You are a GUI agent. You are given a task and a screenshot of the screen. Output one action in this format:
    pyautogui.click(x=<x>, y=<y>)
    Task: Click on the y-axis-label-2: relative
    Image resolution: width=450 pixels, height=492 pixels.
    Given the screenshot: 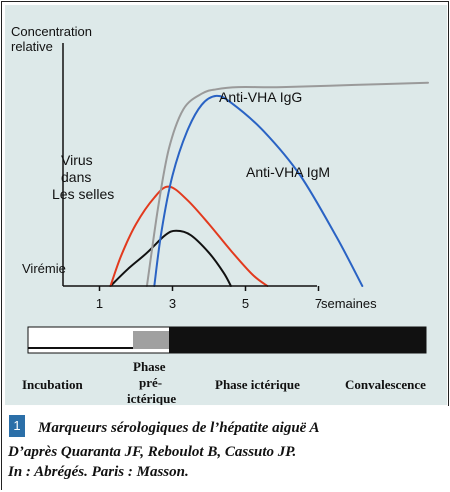 What is the action you would take?
    pyautogui.click(x=32, y=46)
    